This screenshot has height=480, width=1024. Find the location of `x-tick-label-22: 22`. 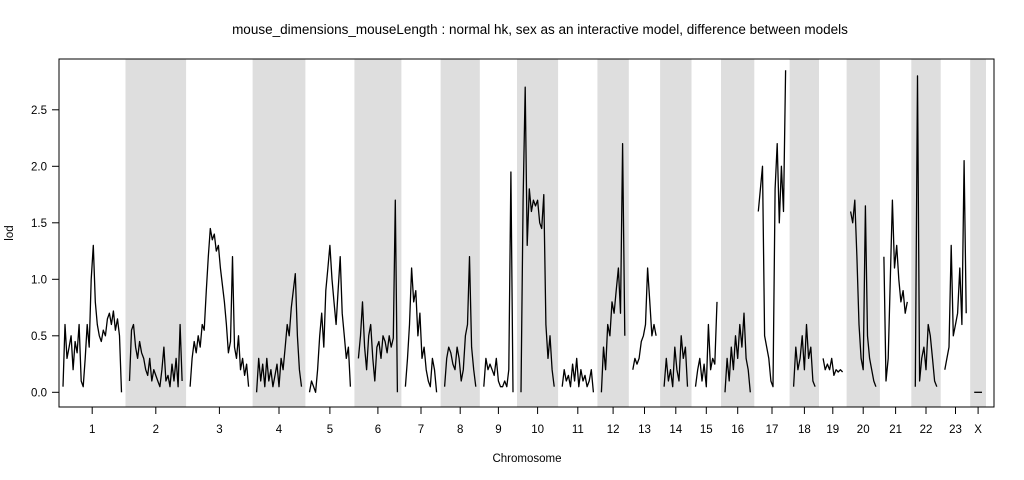

x-tick-label-22: 22 is located at coordinates (926, 430).